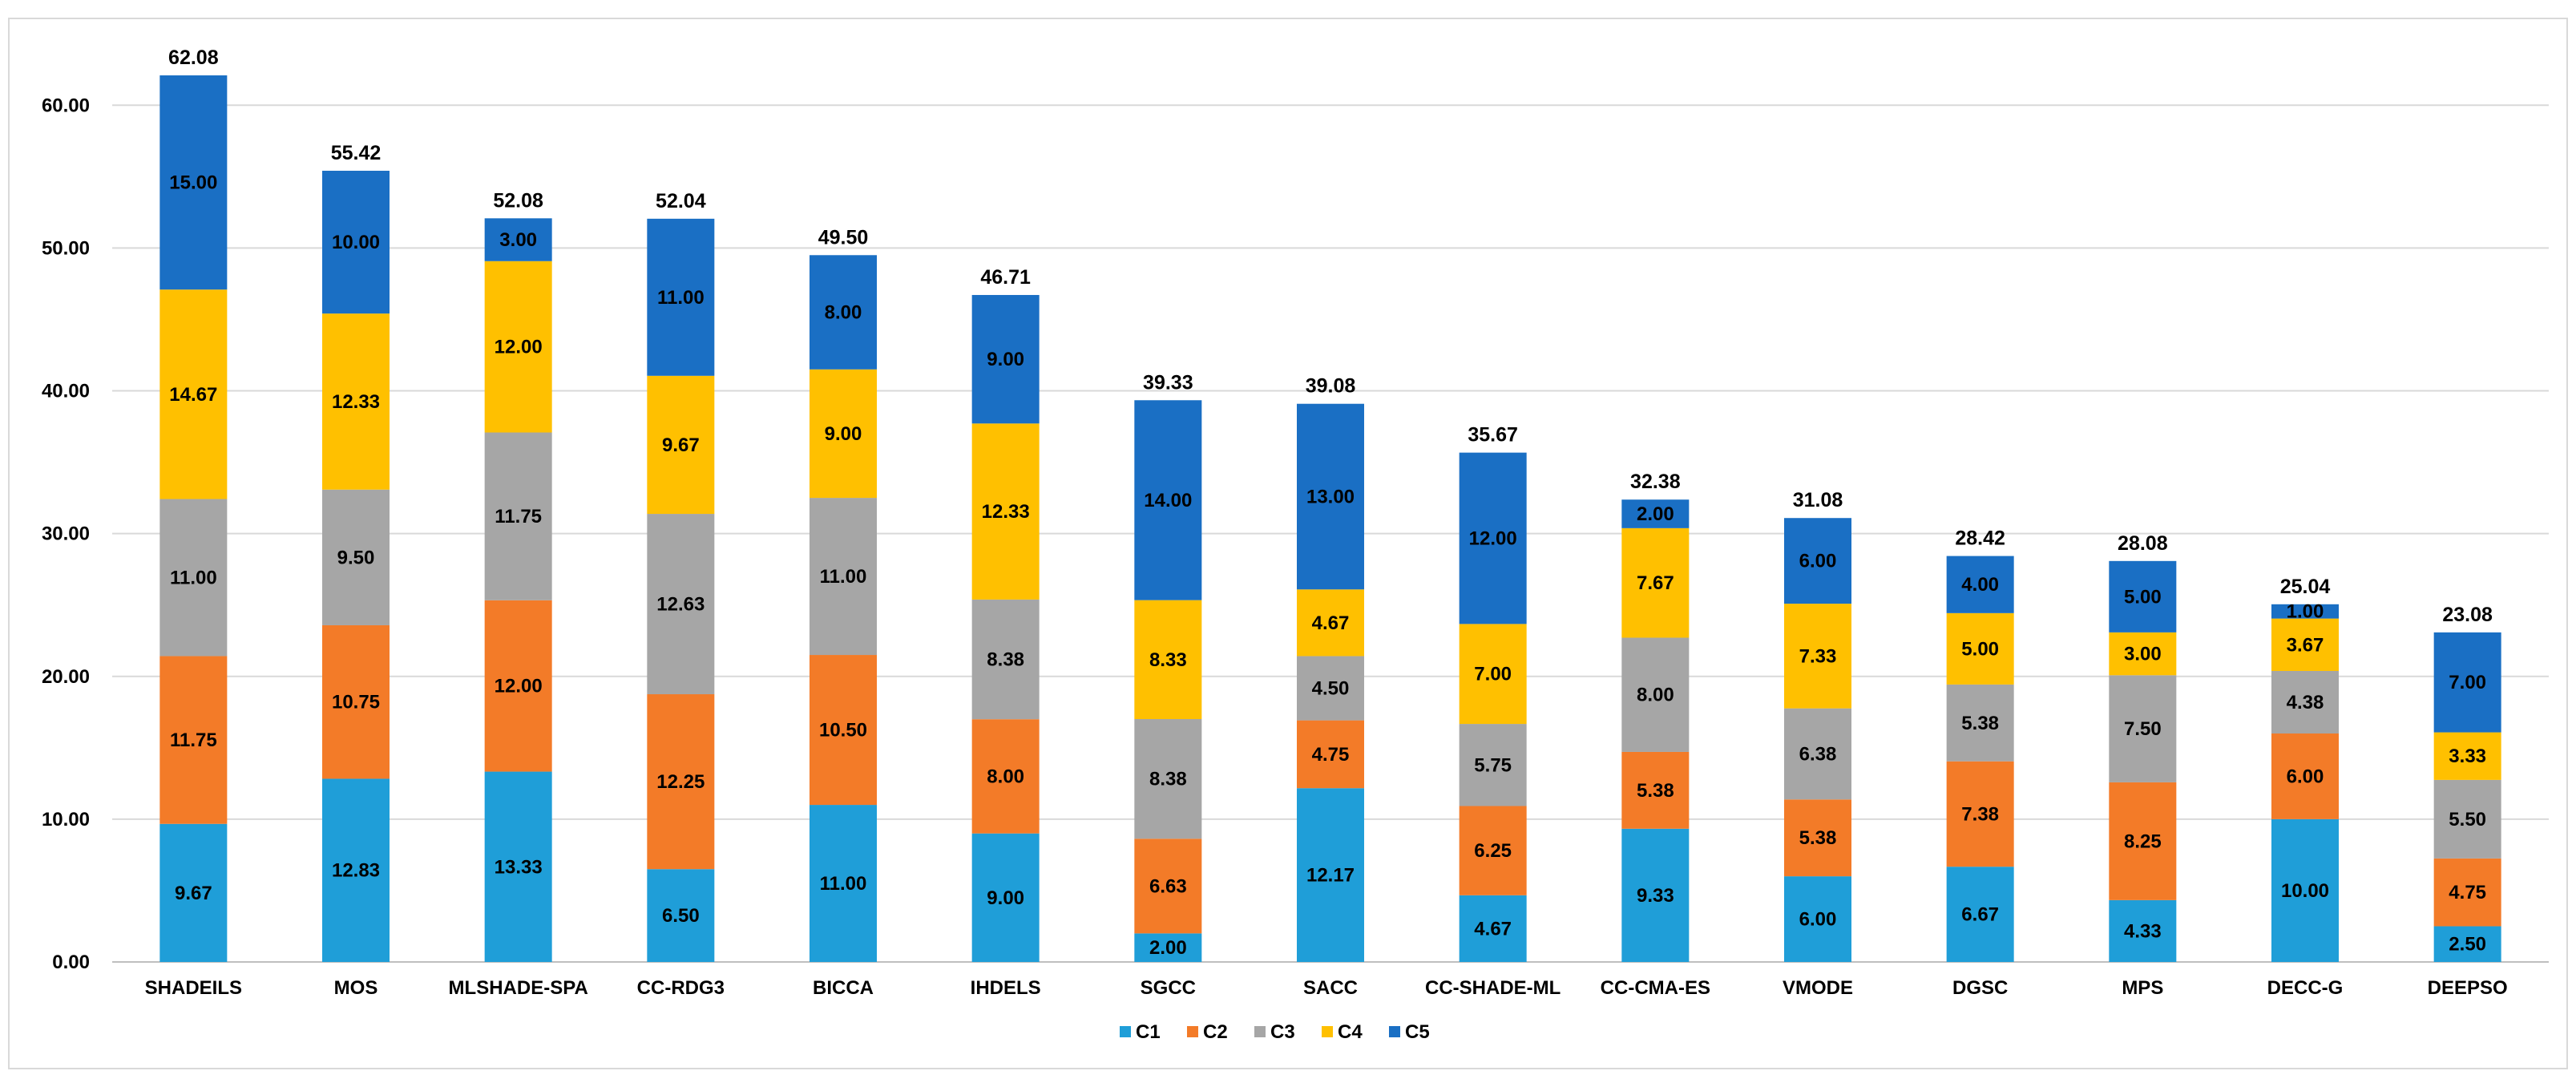 This screenshot has height=1079, width=2576. I want to click on data-label: 4.33, so click(2143, 931).